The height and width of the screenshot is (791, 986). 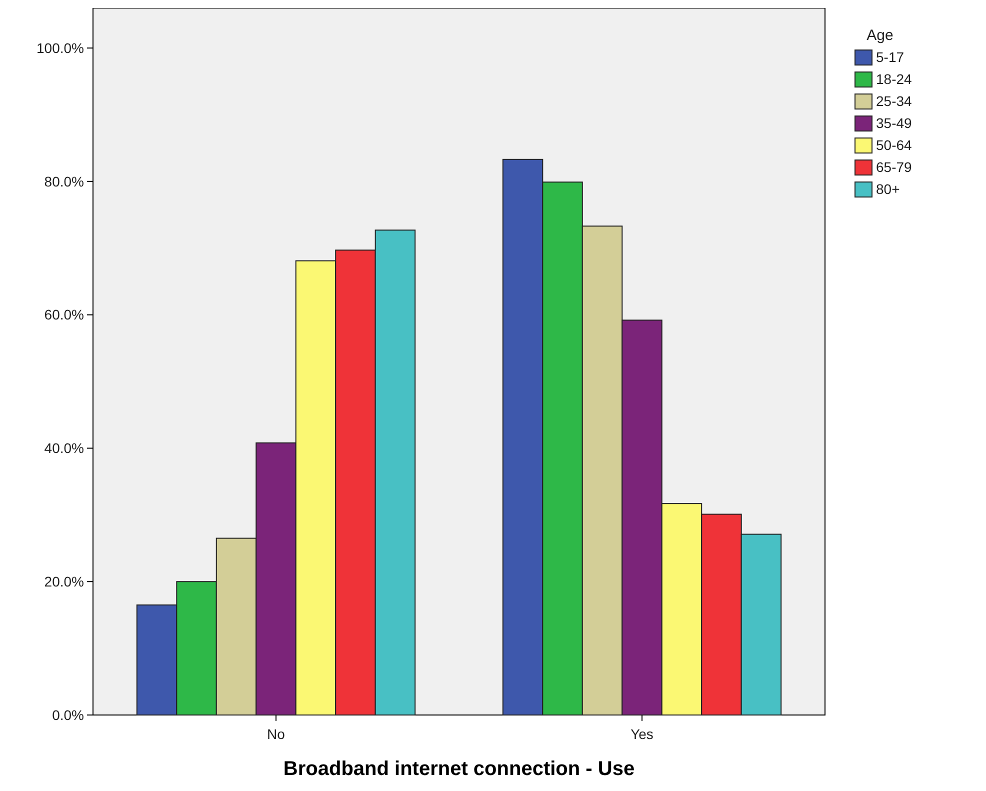 I want to click on y-tick-label: 100.0%, so click(x=60, y=48).